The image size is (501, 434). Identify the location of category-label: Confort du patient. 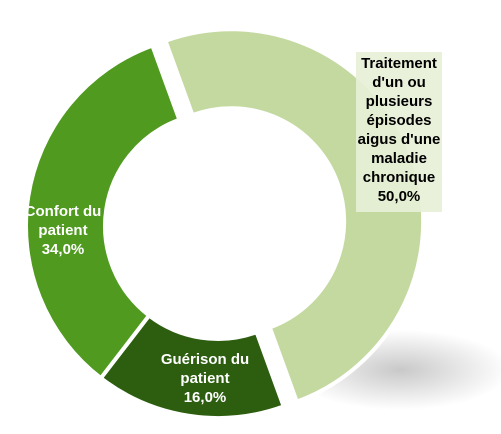
(63, 221).